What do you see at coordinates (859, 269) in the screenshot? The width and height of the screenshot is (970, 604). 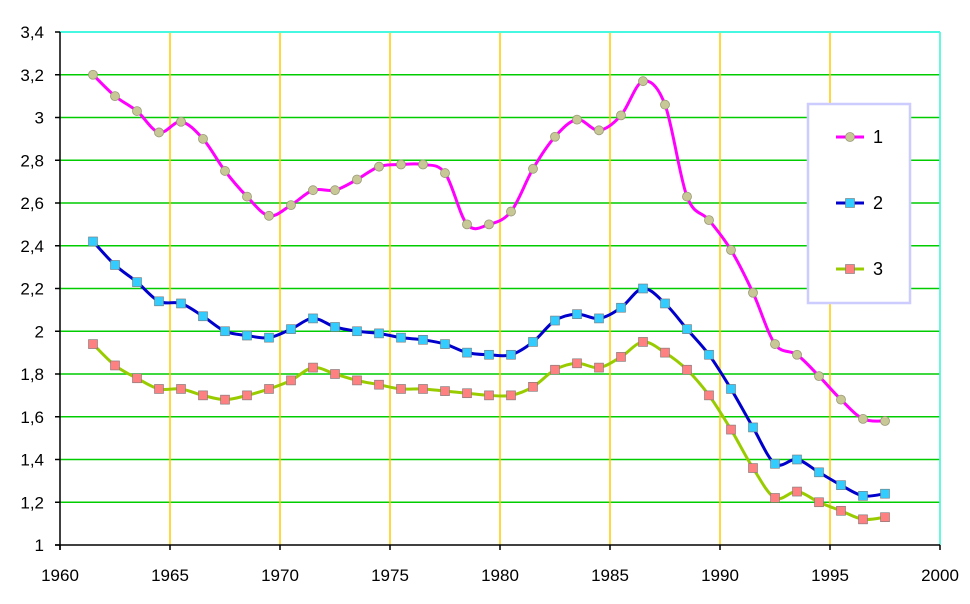 I see `legend-item-3: 3` at bounding box center [859, 269].